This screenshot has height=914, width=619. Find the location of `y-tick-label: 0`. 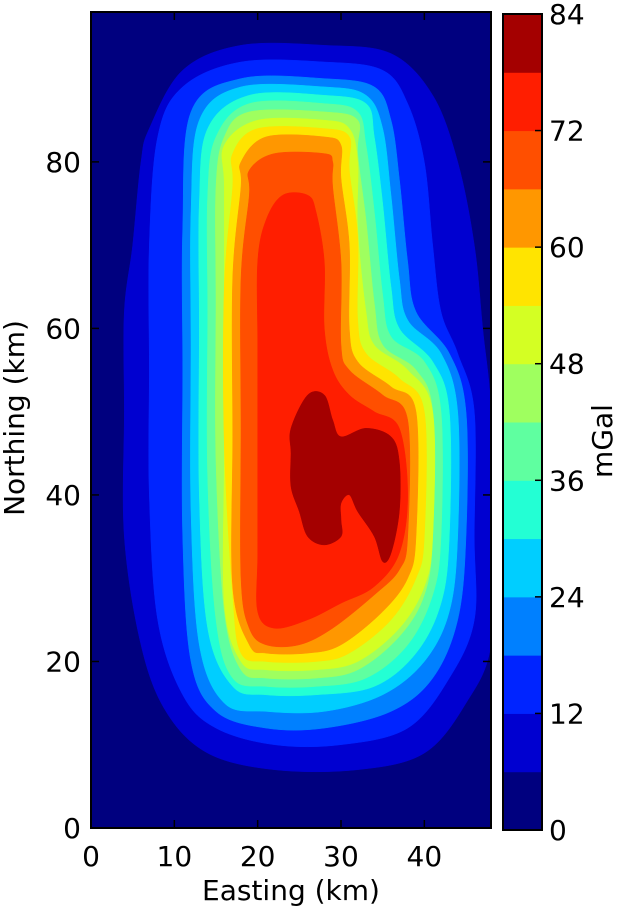

y-tick-label: 0 is located at coordinates (72, 828).